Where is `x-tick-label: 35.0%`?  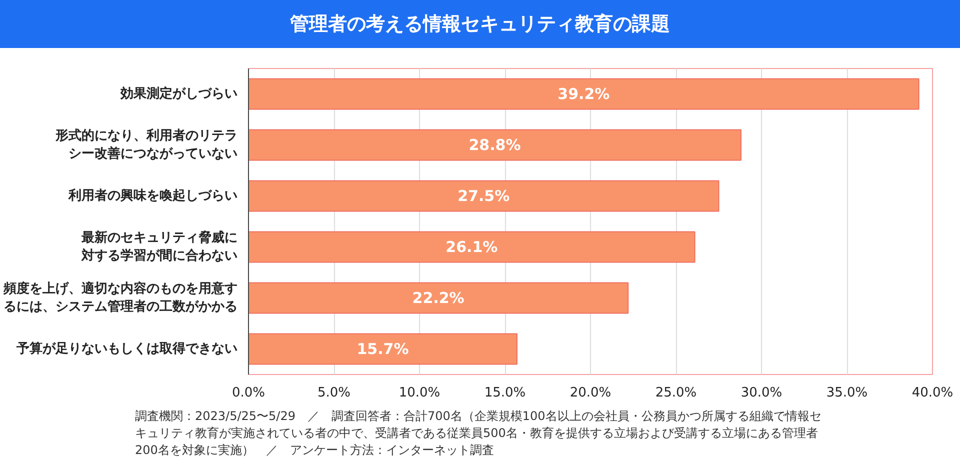 x-tick-label: 35.0% is located at coordinates (847, 393).